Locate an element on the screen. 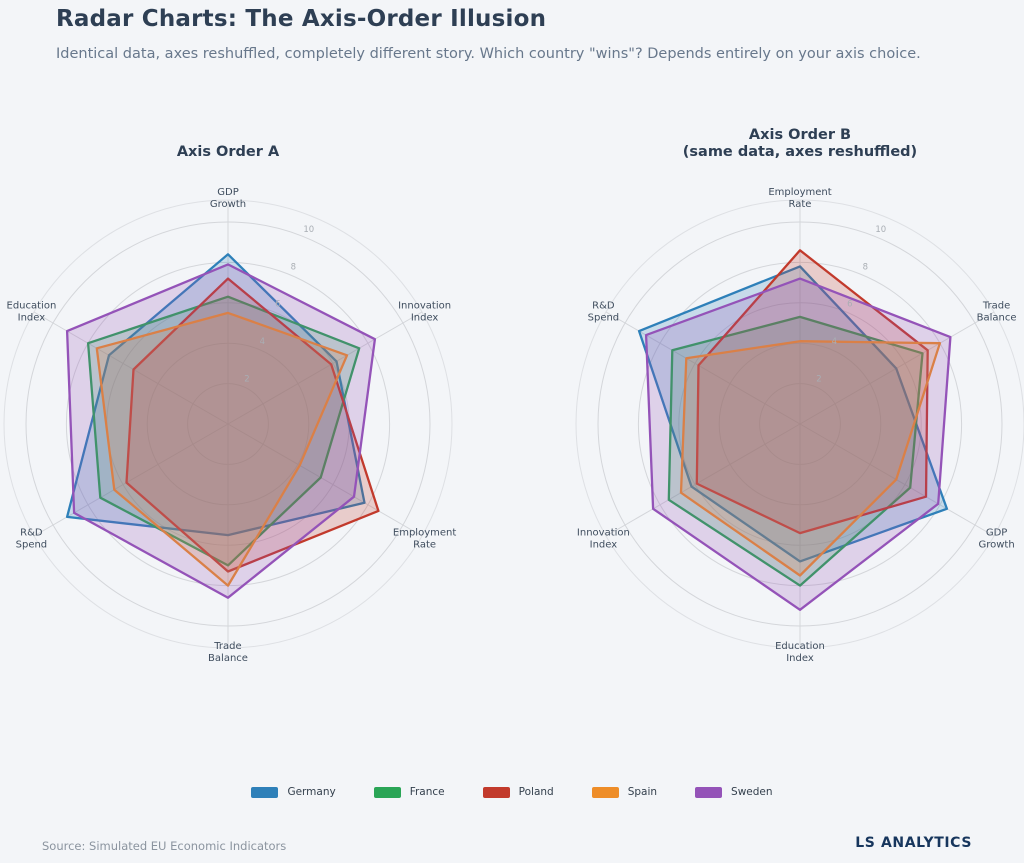 Image resolution: width=1024 pixels, height=863 pixels. legend-label-germany: Germany is located at coordinates (311, 792).